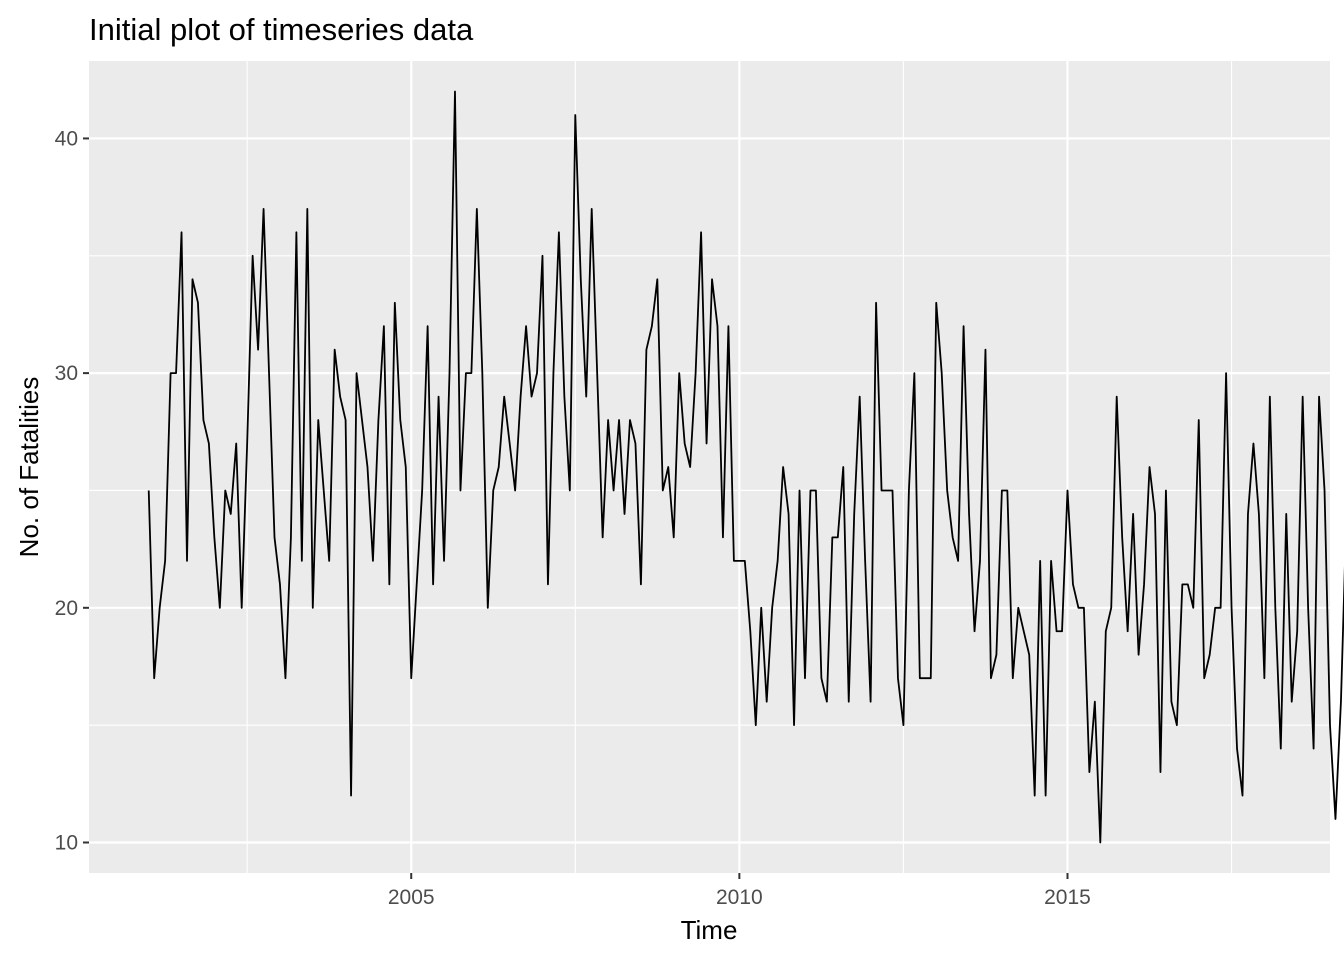 This screenshot has width=1344, height=960. I want to click on x-tick-label: 2015, so click(1067, 897).